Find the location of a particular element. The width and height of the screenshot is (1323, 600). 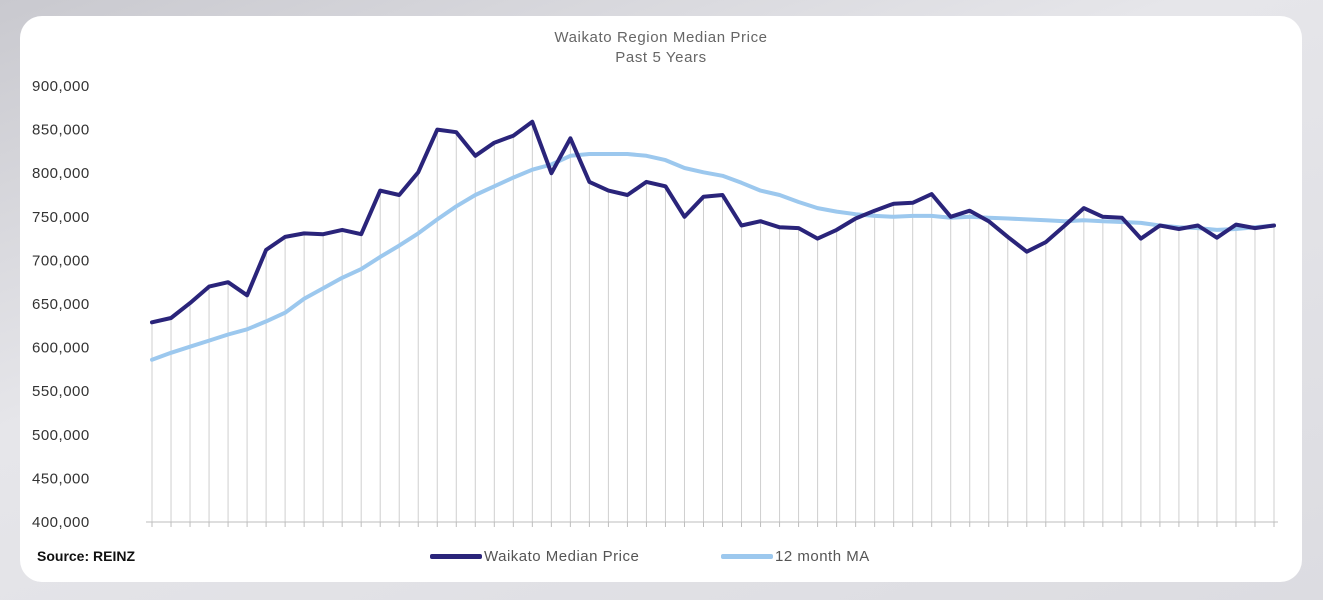

legend-swatch-median is located at coordinates (456, 556).